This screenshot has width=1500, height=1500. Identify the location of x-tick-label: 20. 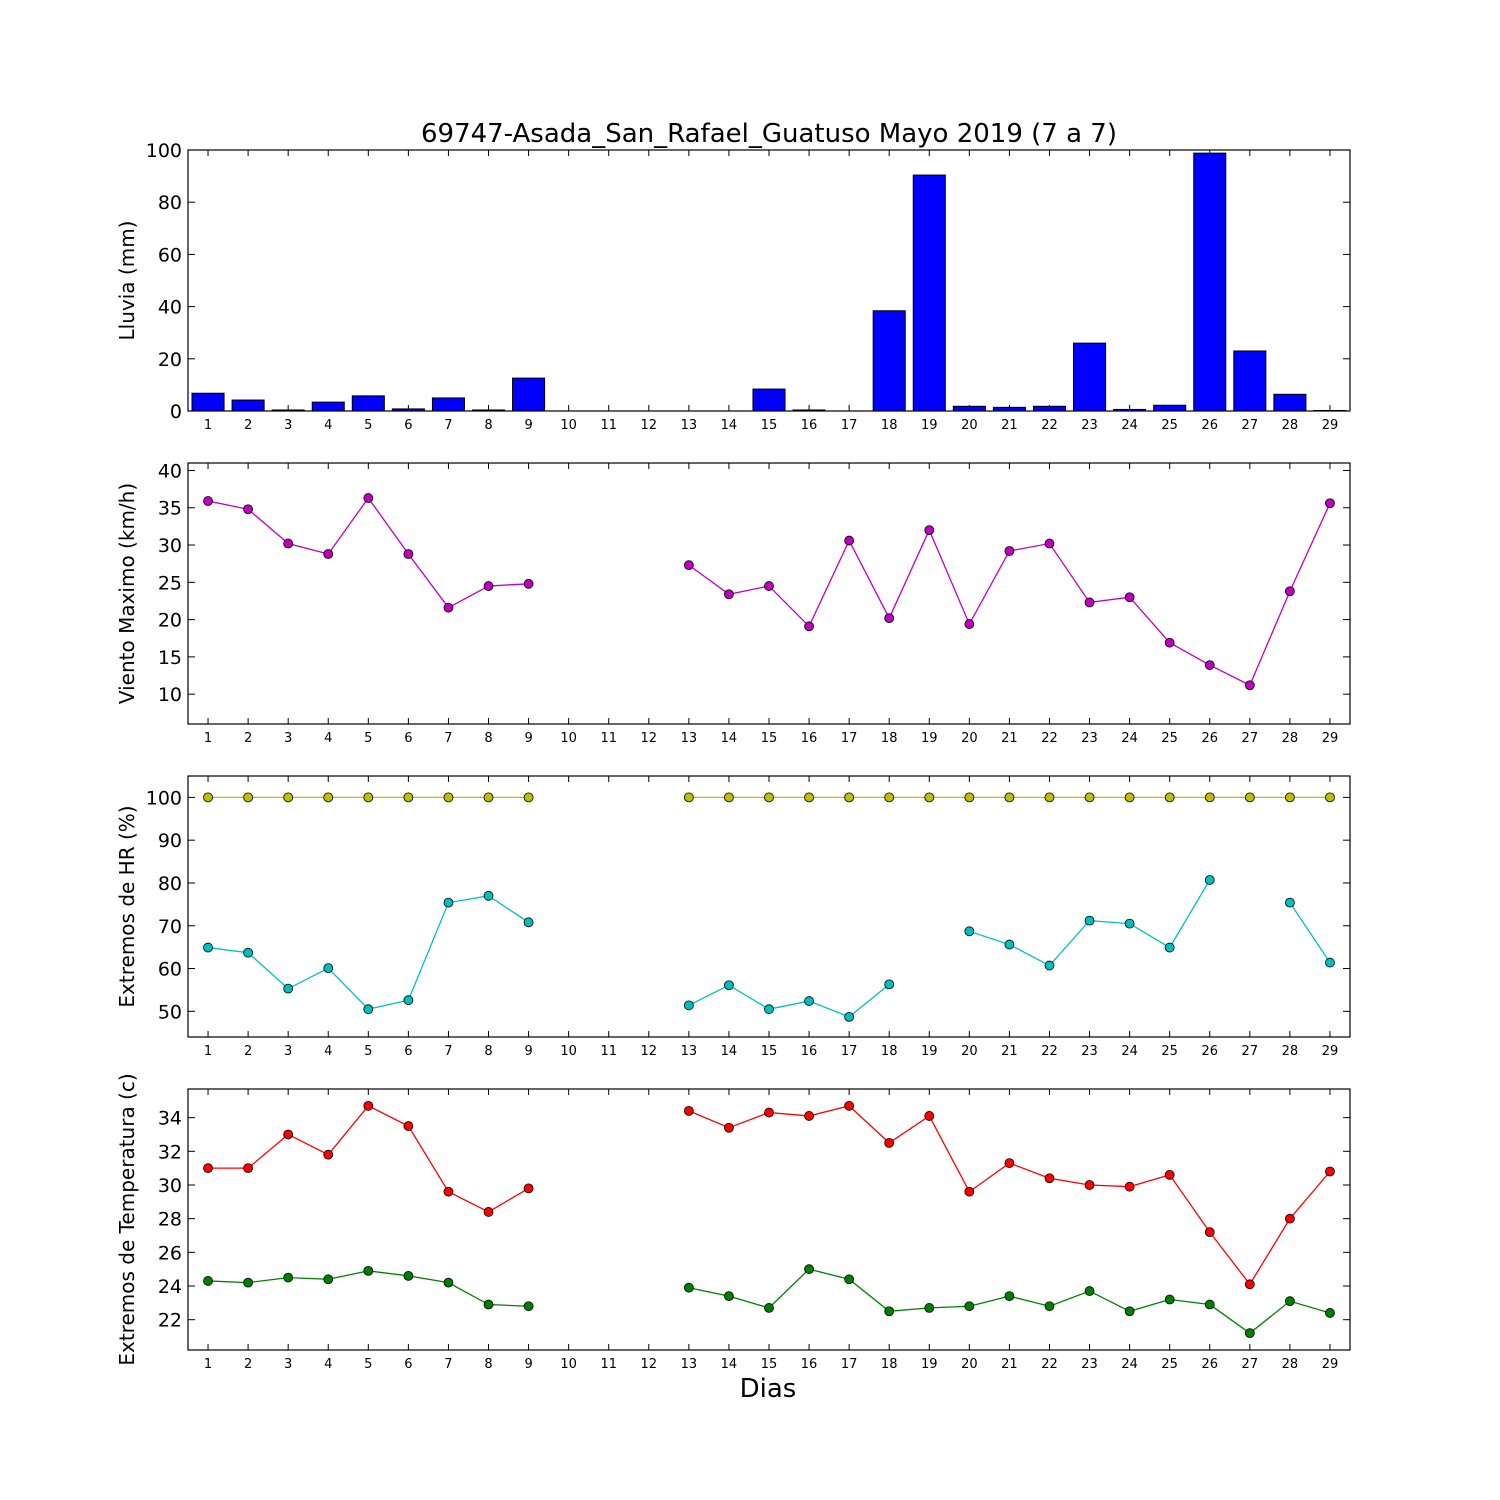
(969, 1051).